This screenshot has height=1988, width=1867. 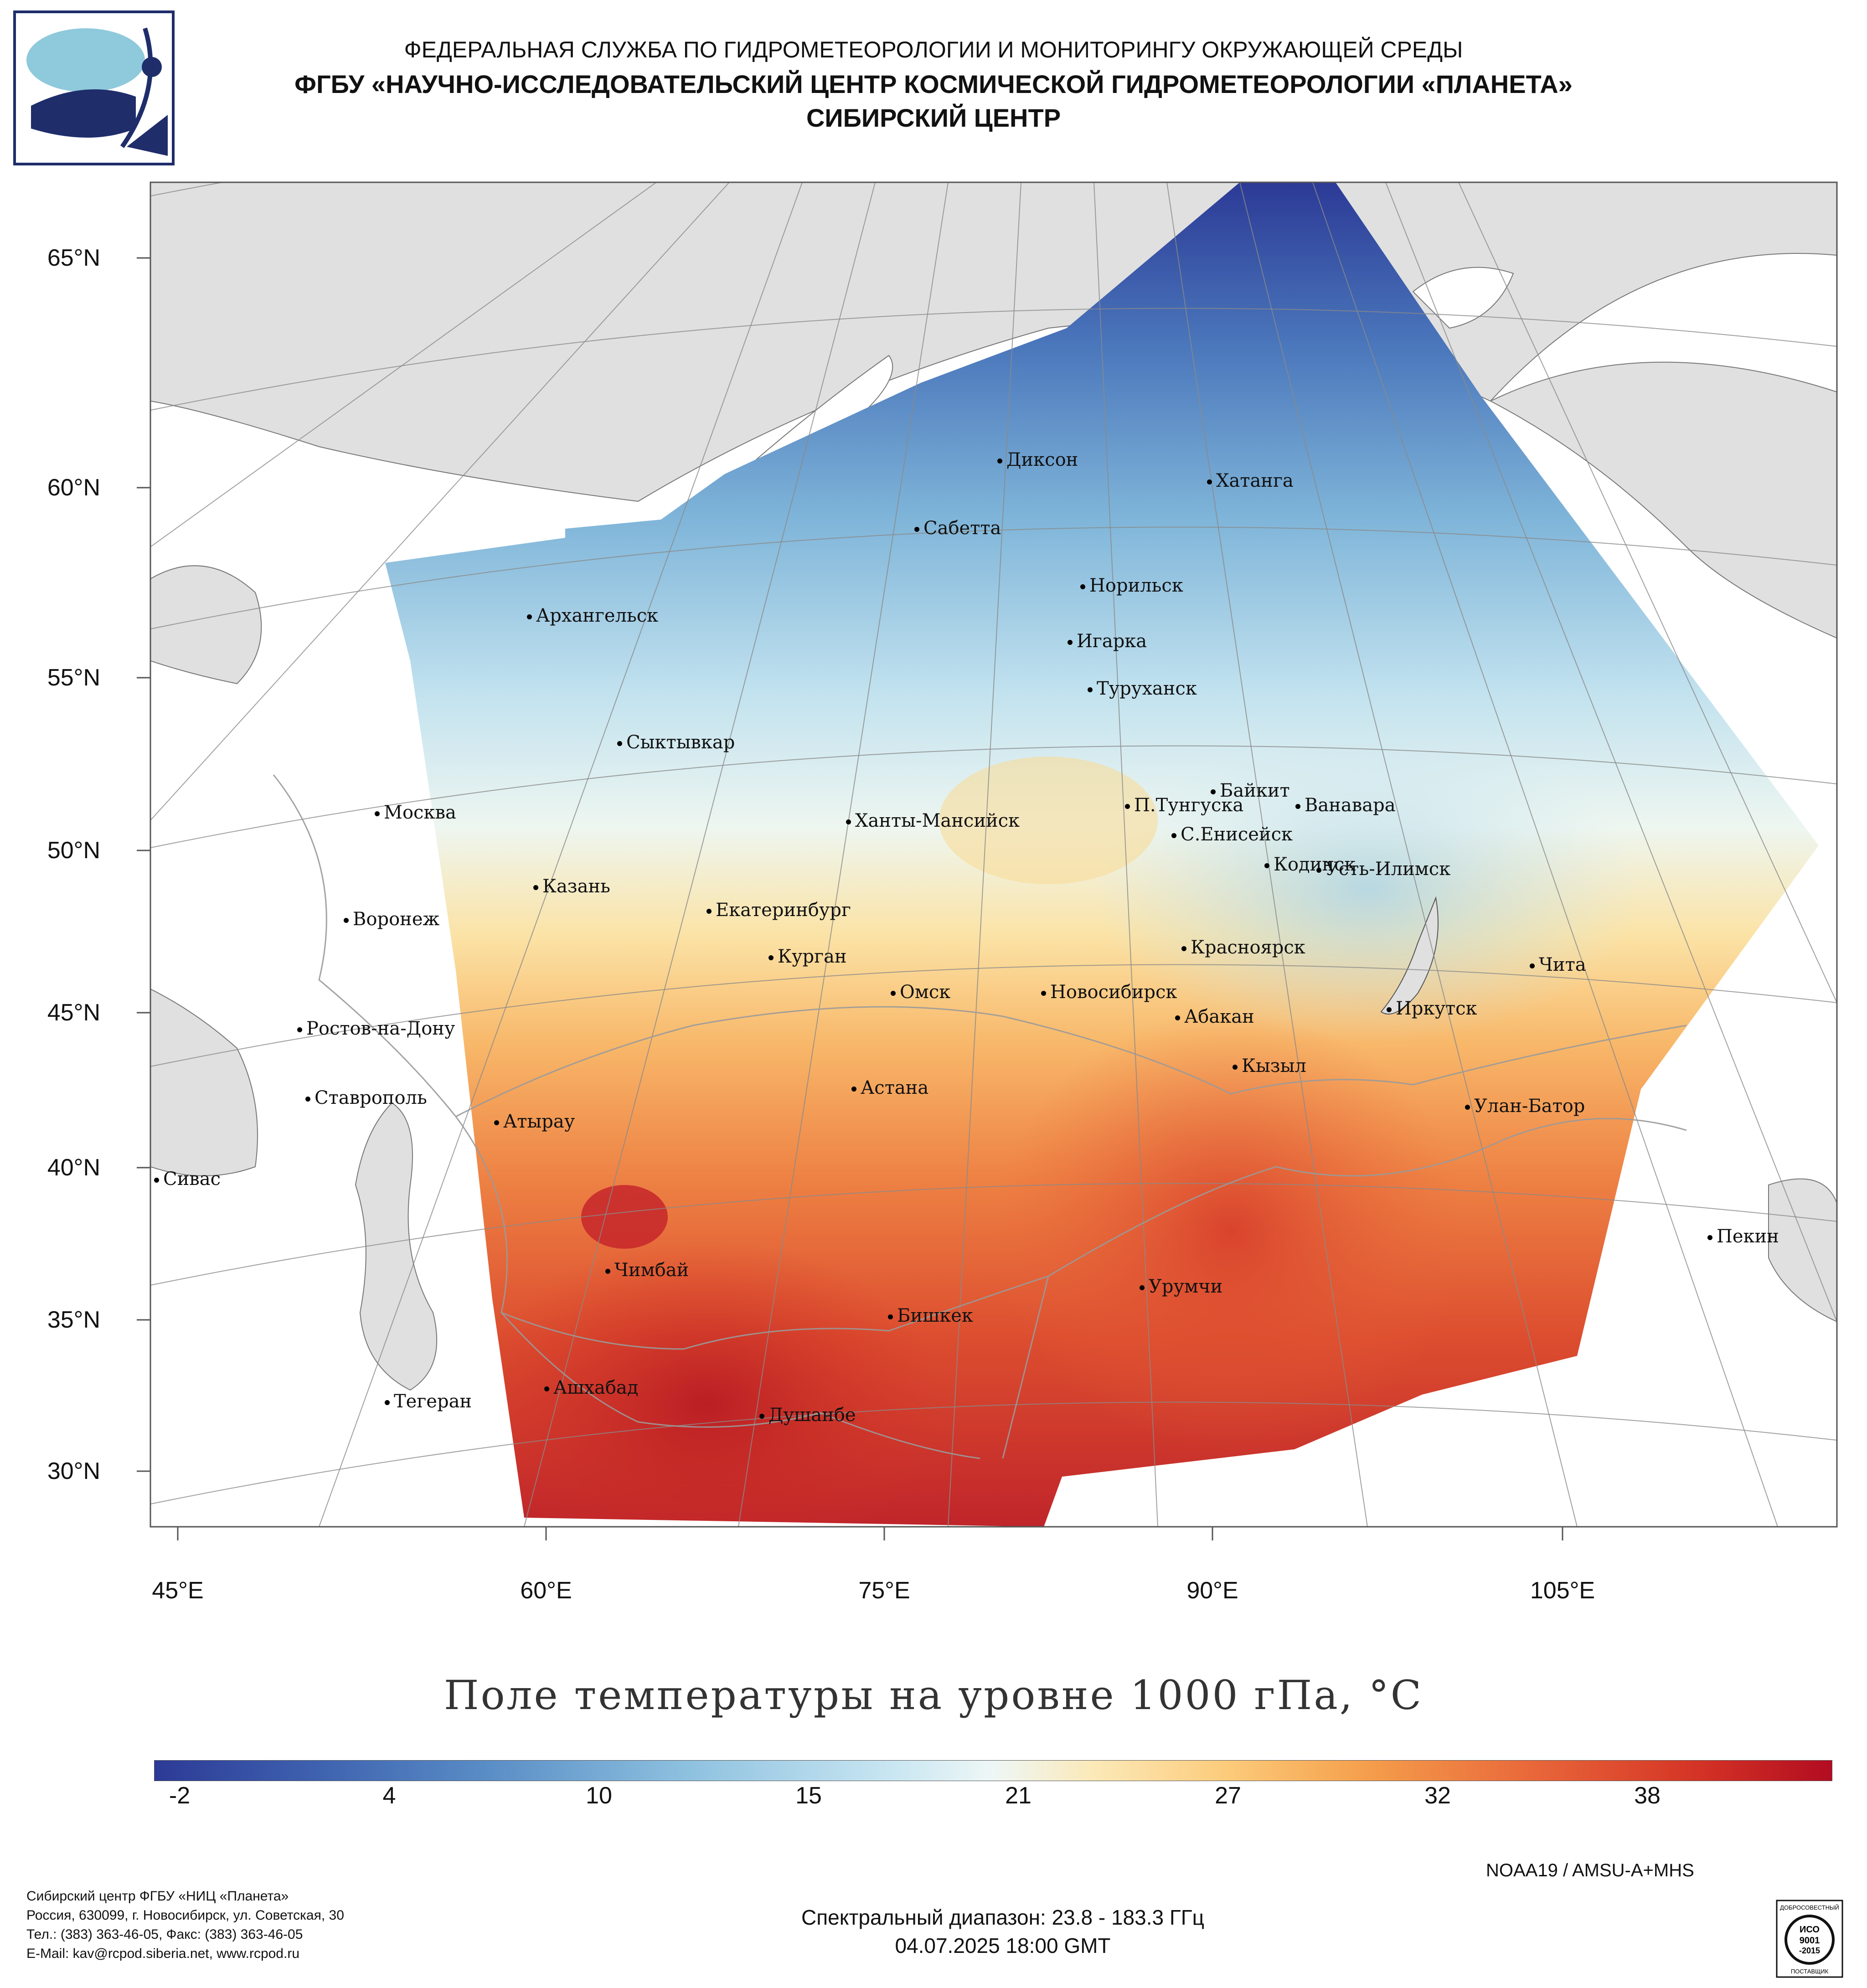 What do you see at coordinates (920, 993) in the screenshot?
I see `city-label: Омск` at bounding box center [920, 993].